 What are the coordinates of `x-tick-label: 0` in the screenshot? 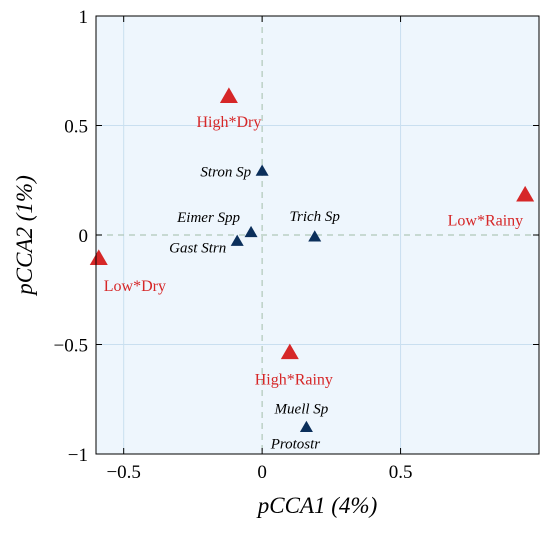 It's located at (262, 472).